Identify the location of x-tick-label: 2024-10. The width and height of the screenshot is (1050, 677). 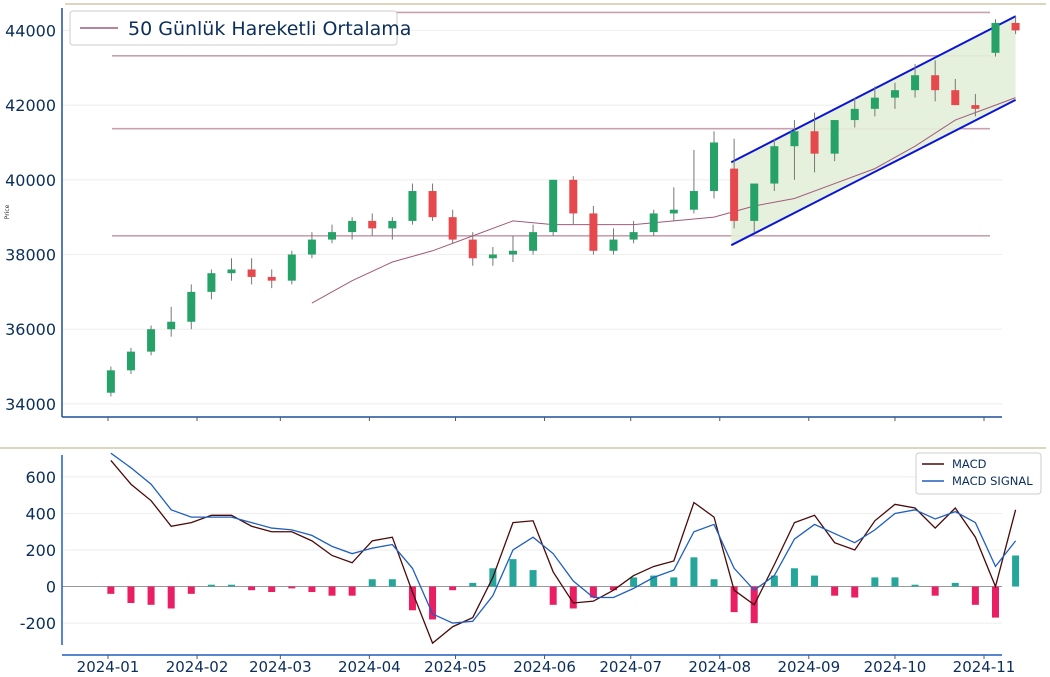
(895, 667).